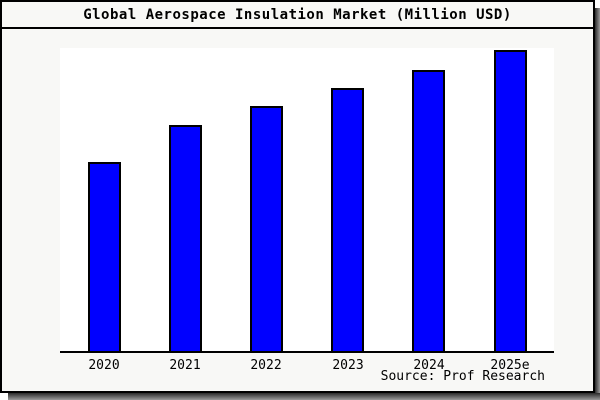  Describe the element at coordinates (428, 210) in the screenshot. I see `bar-2024` at that location.